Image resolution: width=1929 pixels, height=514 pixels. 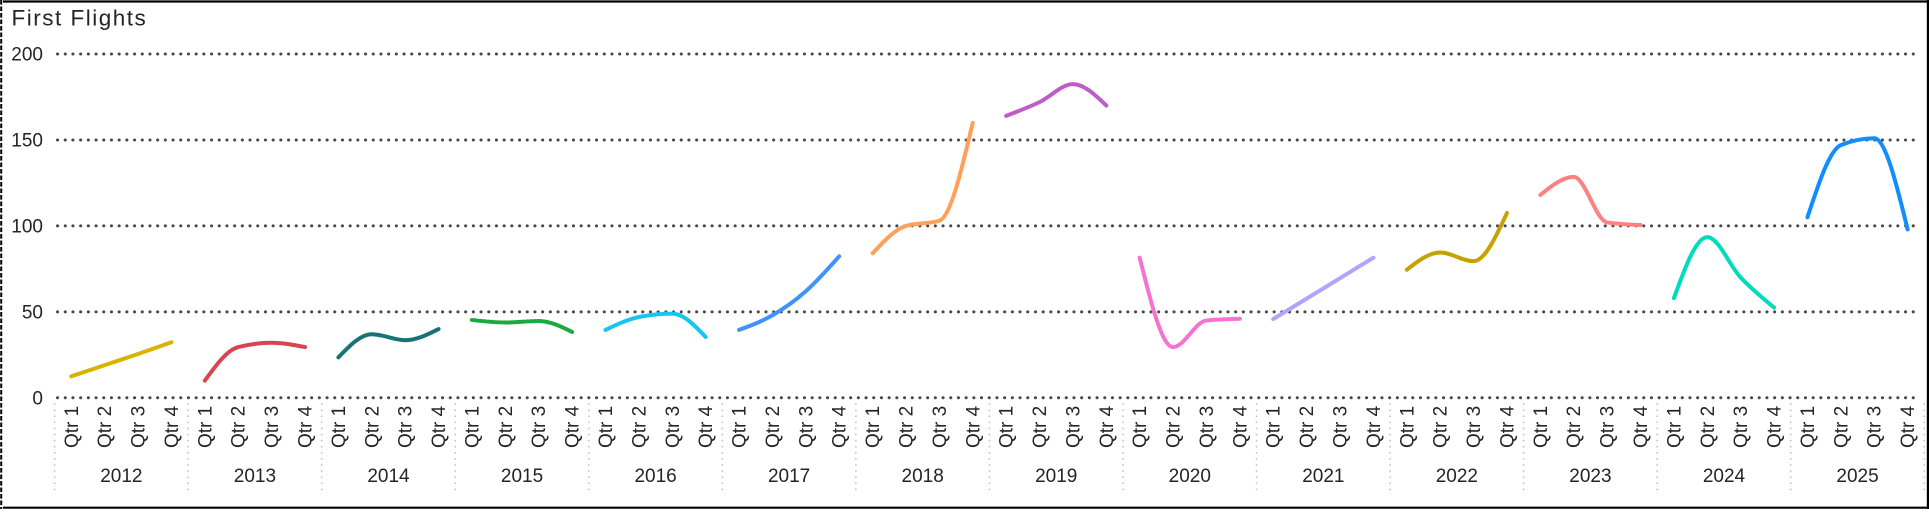 I want to click on svg-text: 0, so click(x=37, y=399).